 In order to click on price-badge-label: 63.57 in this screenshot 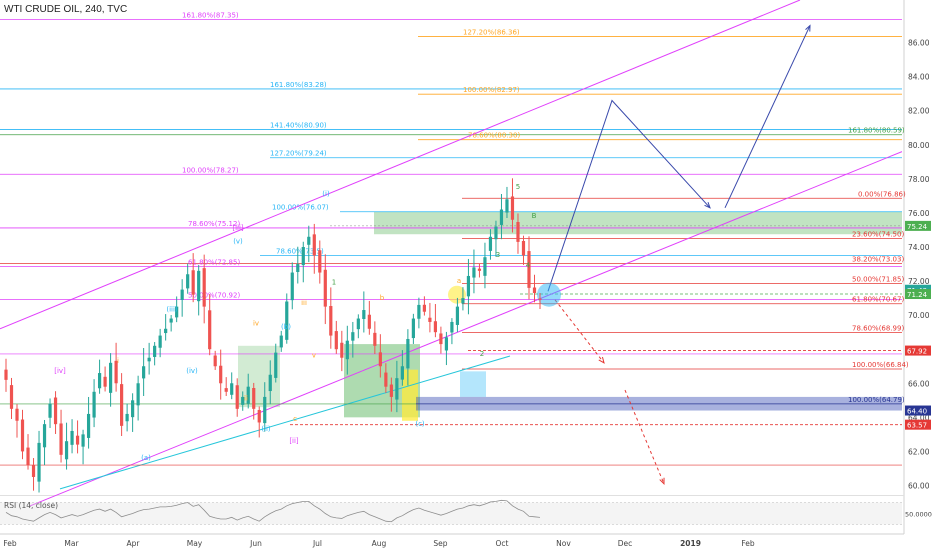, I will do `click(917, 426)`.